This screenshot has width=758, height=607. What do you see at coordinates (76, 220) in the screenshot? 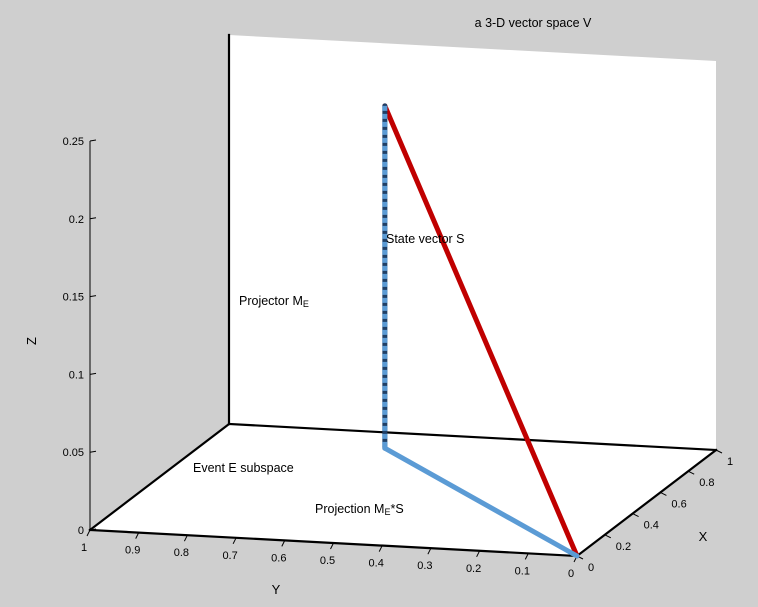
I see `z-tick-label: 0.2` at bounding box center [76, 220].